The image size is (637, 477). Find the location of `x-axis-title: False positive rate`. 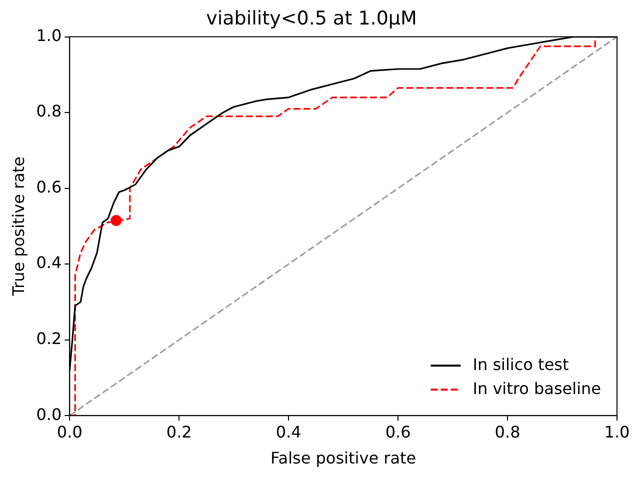

x-axis-title: False positive rate is located at coordinates (343, 458).